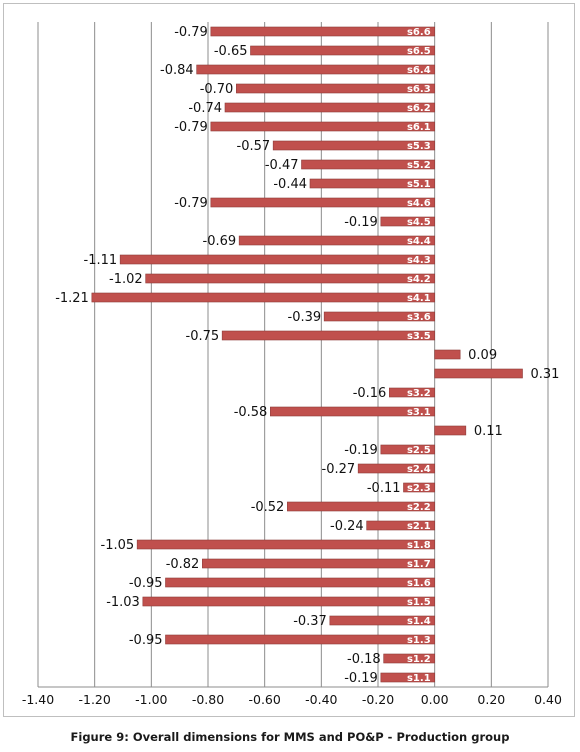 The height and width of the screenshot is (752, 580). Describe the element at coordinates (282, 165) in the screenshot. I see `value-label: -0.47` at that location.